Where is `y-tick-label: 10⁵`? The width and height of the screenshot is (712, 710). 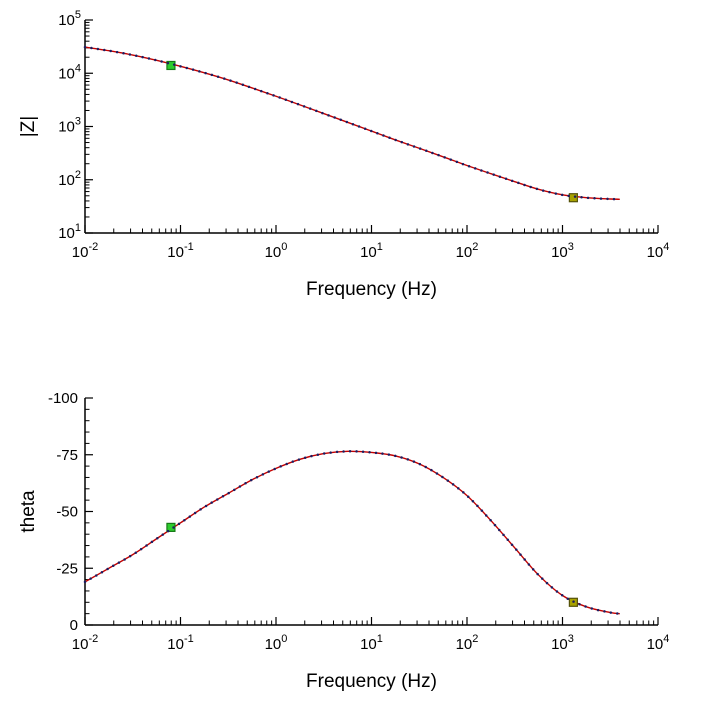 y-tick-label: 10⁵ is located at coordinates (69, 19).